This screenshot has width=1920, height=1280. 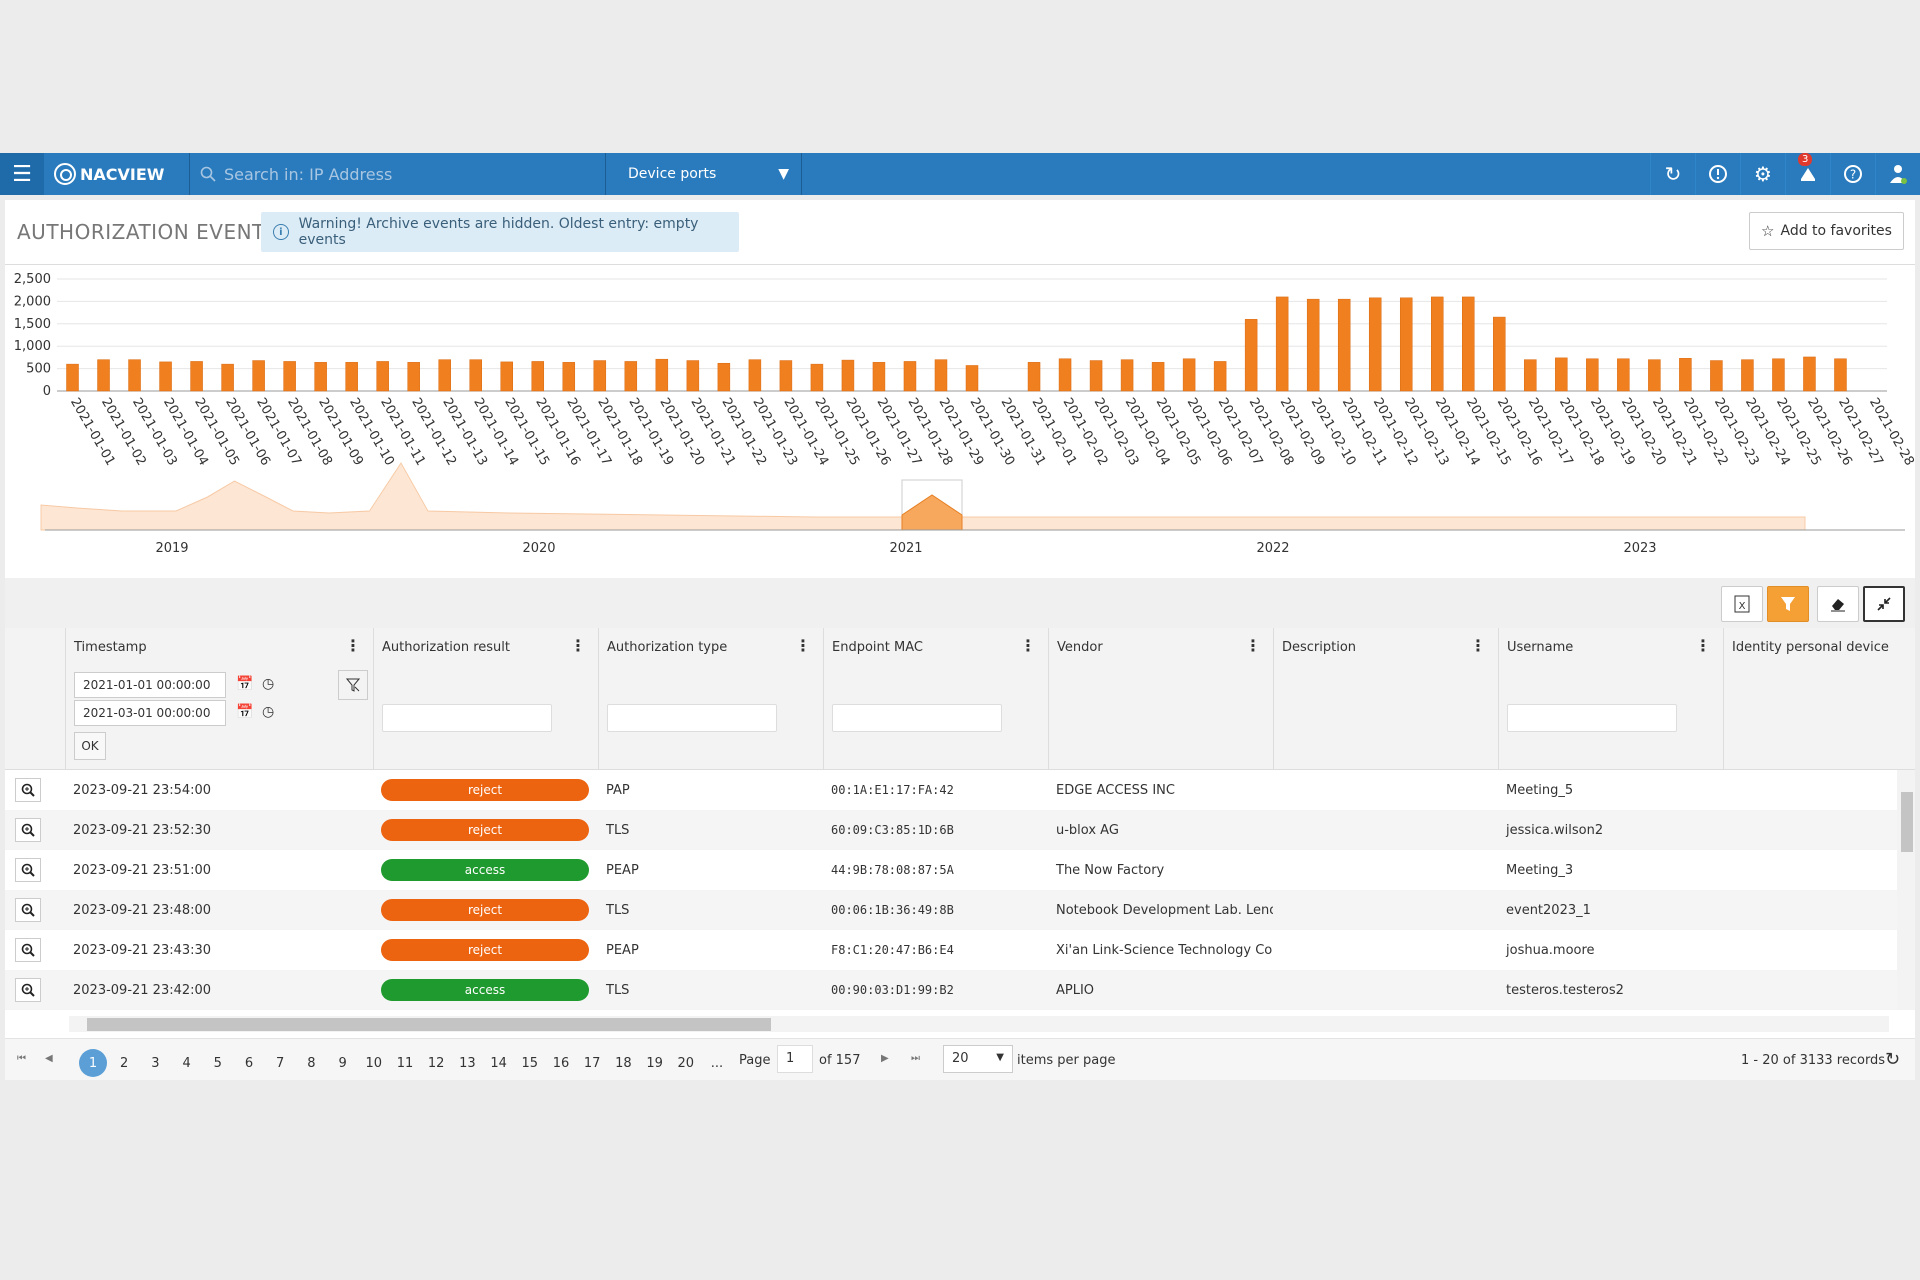 What do you see at coordinates (885, 1058) in the screenshot?
I see `next-page-icon: ▶` at bounding box center [885, 1058].